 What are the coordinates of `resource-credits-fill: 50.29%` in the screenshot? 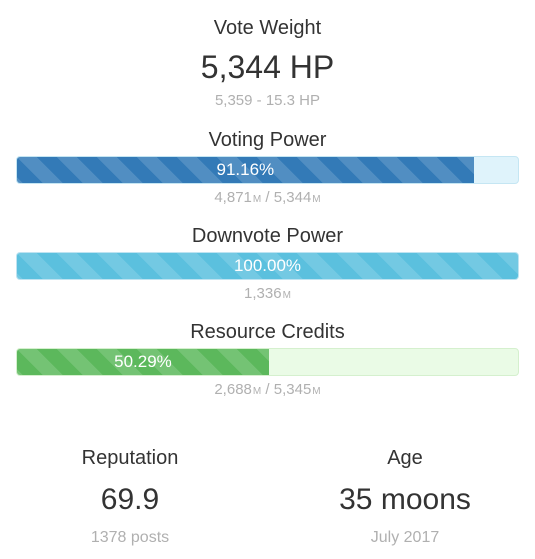 It's located at (143, 362).